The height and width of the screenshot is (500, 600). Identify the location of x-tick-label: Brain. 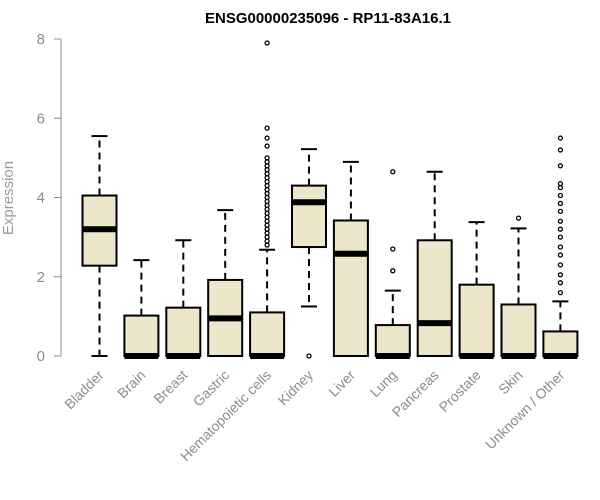
(131, 384).